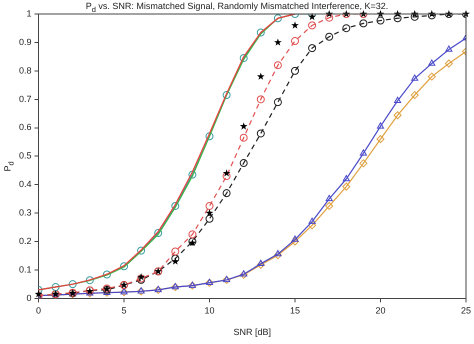 This screenshot has width=474, height=344. What do you see at coordinates (29, 297) in the screenshot?
I see `y-tick-label: 0` at bounding box center [29, 297].